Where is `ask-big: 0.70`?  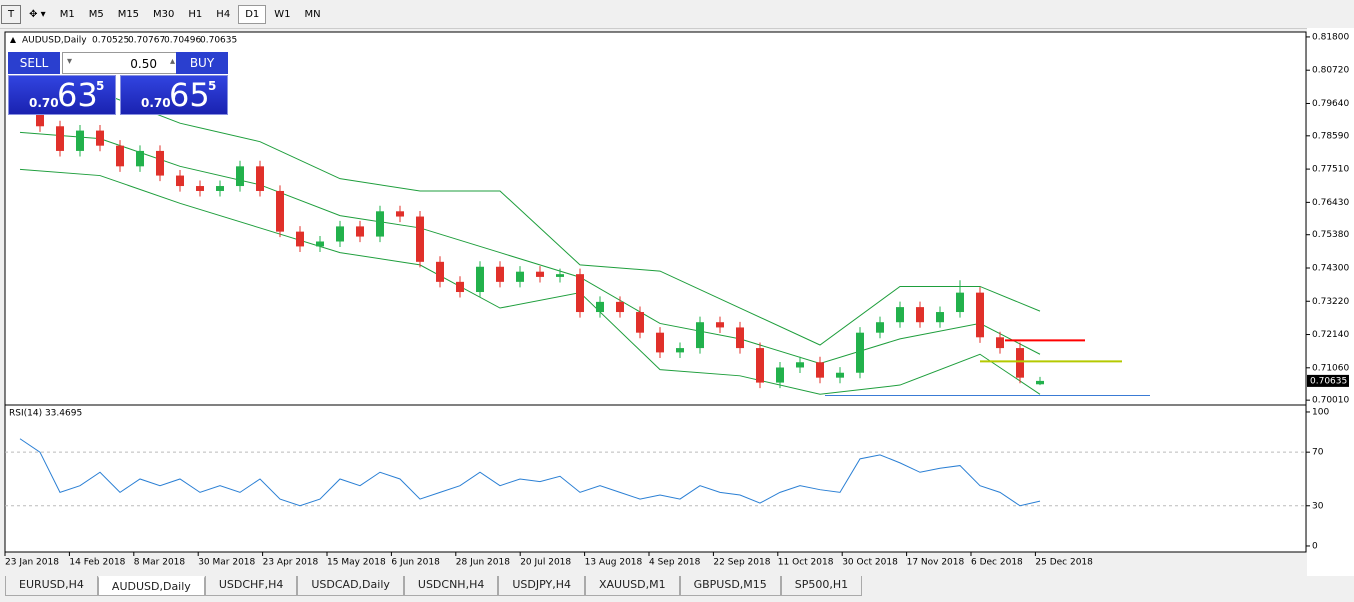
ask-big: 0.70 is located at coordinates (156, 103).